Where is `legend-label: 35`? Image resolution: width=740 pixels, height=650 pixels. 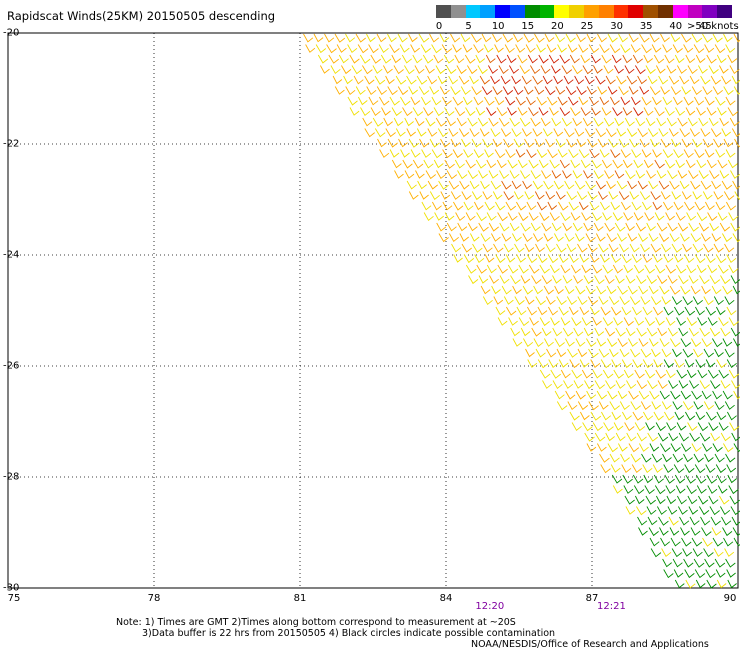 legend-label: 35 is located at coordinates (646, 26).